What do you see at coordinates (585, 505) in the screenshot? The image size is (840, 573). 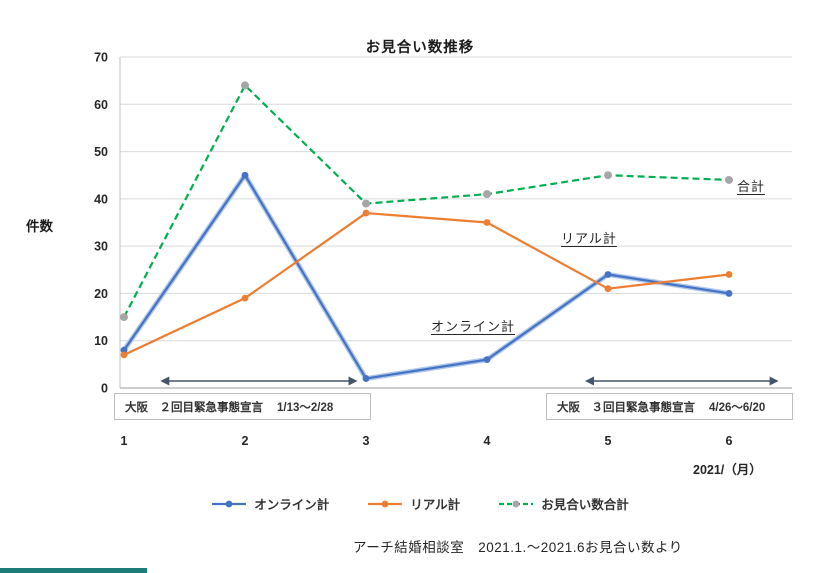 I see `legend-label: お見合い数合計` at bounding box center [585, 505].